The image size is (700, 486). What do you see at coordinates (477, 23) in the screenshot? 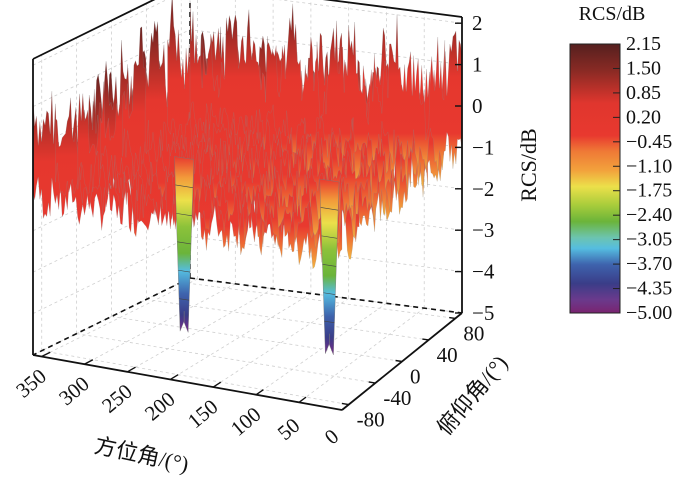
I see `z-tick-label: 2` at bounding box center [477, 23].